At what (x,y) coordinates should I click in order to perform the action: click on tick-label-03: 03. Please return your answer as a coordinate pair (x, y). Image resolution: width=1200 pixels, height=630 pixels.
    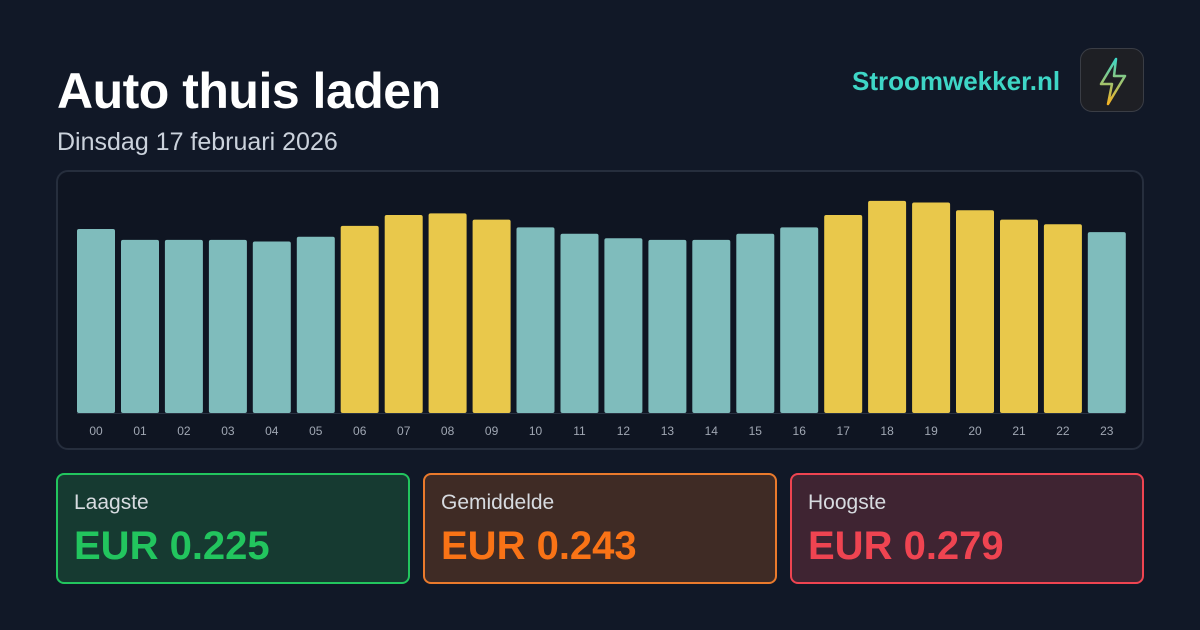
    Looking at the image, I should click on (228, 431).